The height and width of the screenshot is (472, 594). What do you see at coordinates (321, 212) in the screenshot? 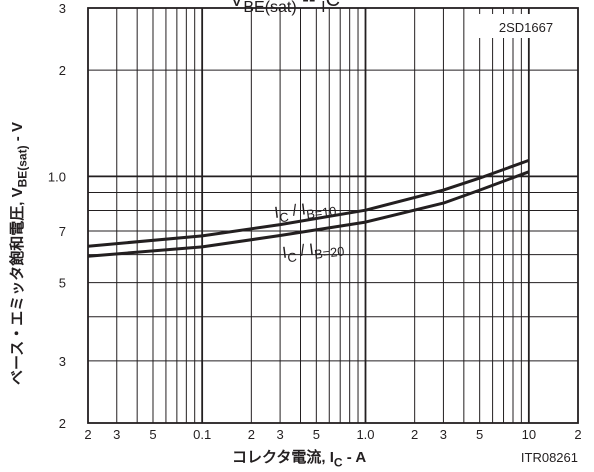
I see `curve-label-part: B=10` at bounding box center [321, 212].